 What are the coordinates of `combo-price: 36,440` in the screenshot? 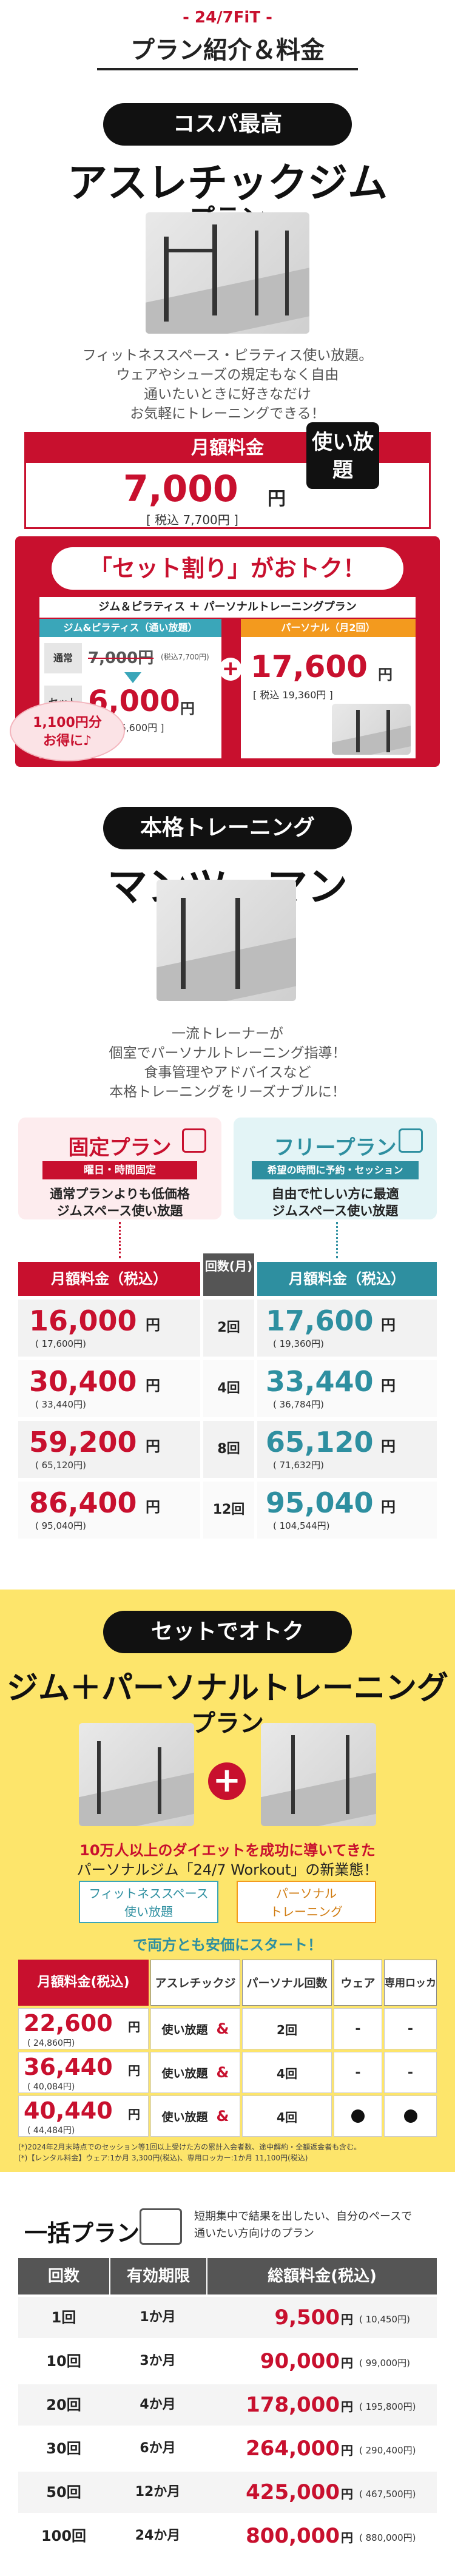 It's located at (68, 2067).